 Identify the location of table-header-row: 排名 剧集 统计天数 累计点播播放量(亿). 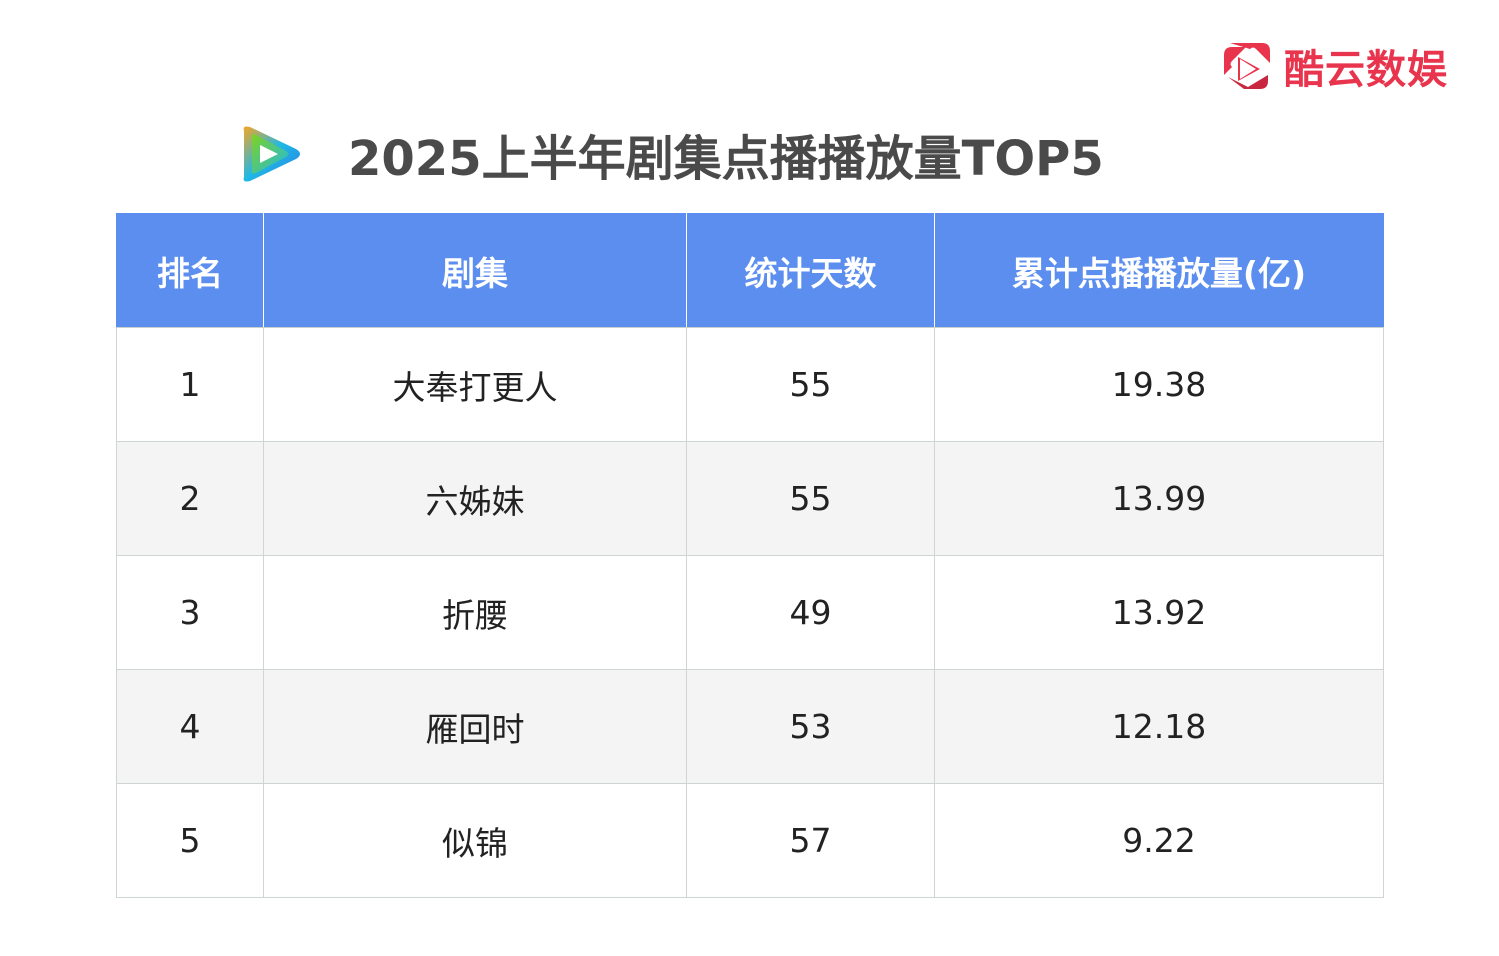
(750, 270).